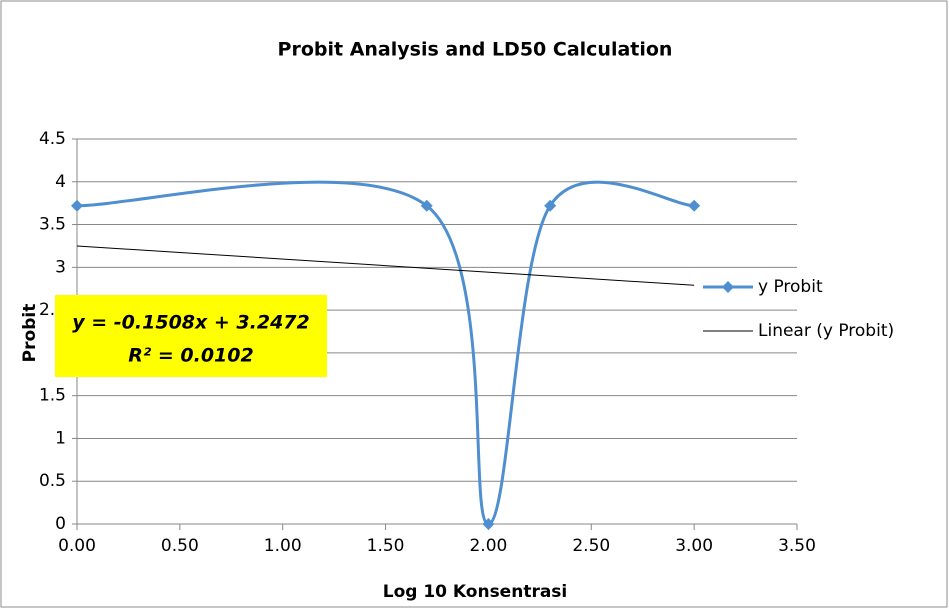  I want to click on x-axis-title: Log 10 Konsentrasi, so click(475, 592).